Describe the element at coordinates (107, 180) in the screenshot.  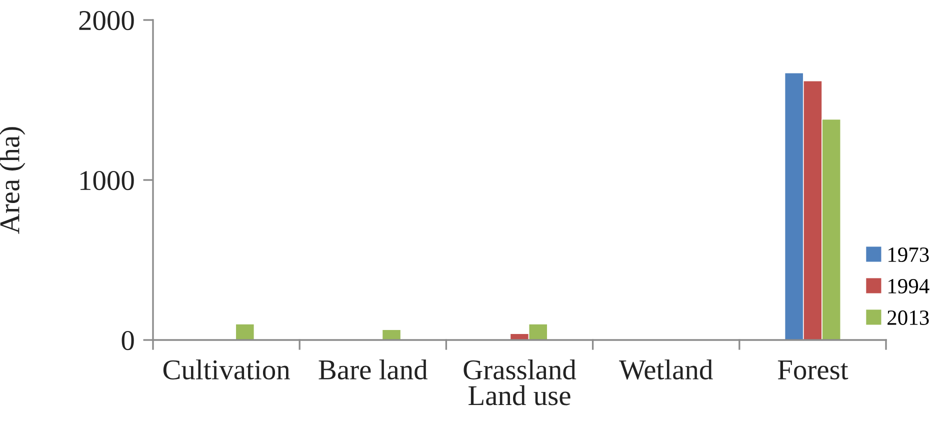
I see `y-tick-label: 1000` at that location.